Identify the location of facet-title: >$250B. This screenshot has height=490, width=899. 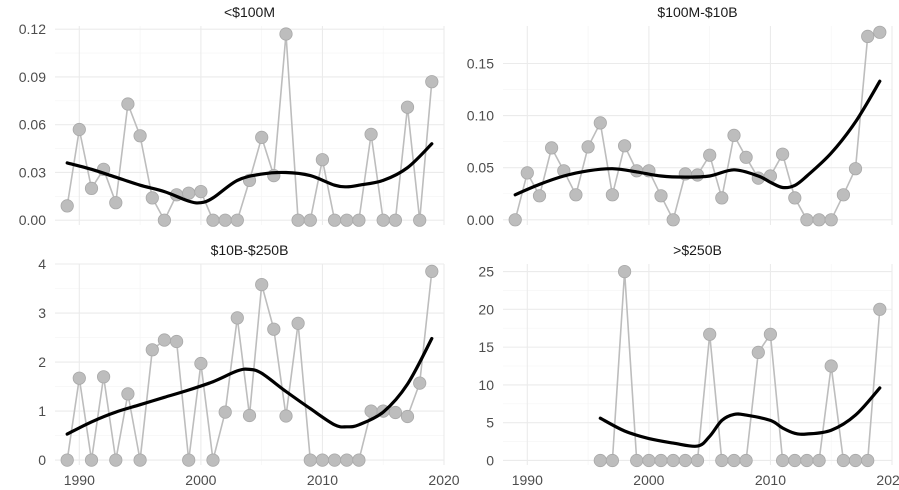
(697, 250).